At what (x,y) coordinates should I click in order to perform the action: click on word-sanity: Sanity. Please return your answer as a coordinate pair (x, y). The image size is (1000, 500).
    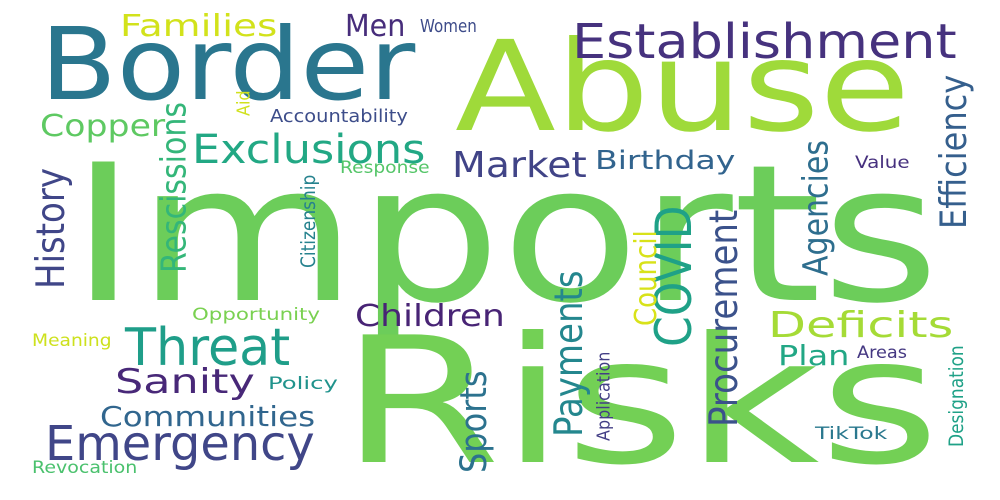
    Looking at the image, I should click on (185, 382).